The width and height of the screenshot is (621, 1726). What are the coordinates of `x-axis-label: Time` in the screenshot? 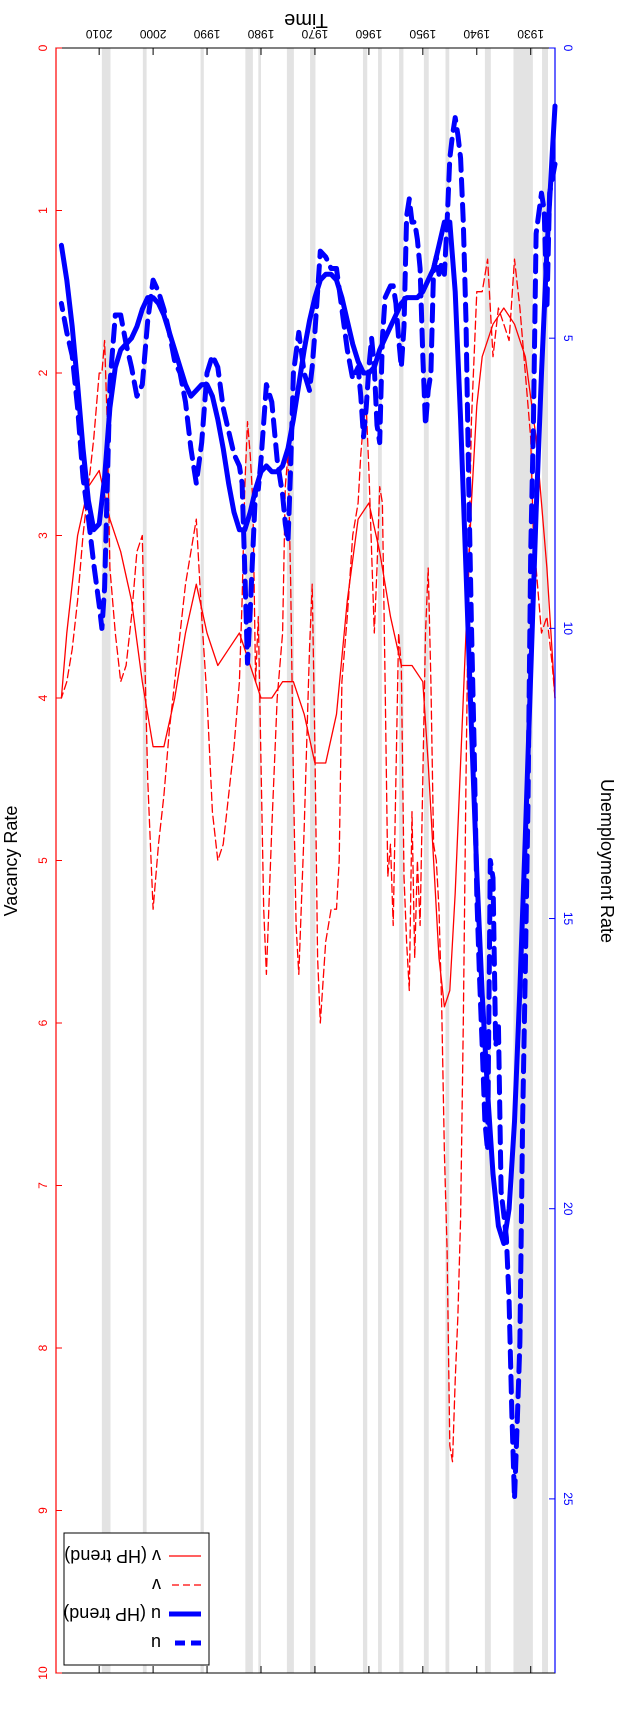 It's located at (306, 20).